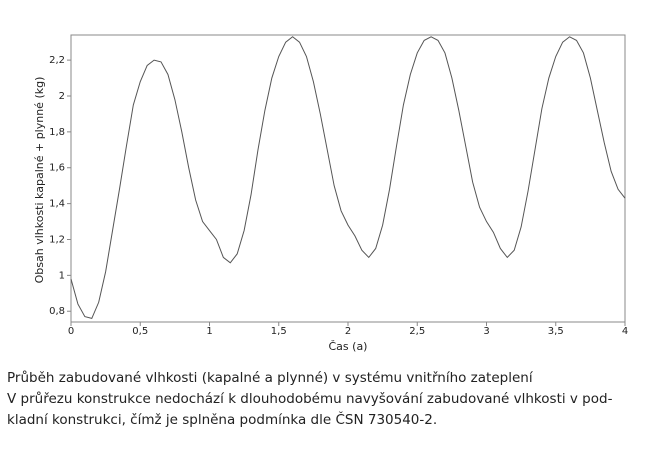 The image size is (667, 455). Describe the element at coordinates (348, 346) in the screenshot. I see `x-axis-label: Čas (a)` at that location.